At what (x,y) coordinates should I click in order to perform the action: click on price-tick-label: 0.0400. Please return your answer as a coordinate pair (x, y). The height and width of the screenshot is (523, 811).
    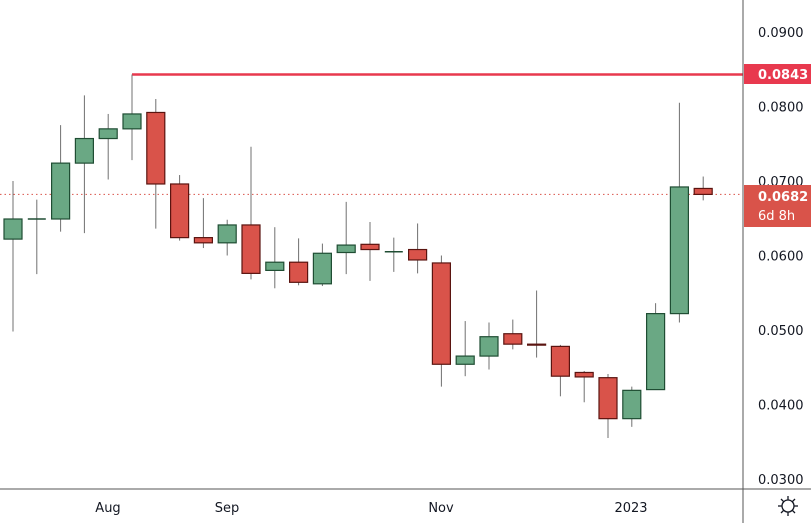
    Looking at the image, I should click on (781, 406).